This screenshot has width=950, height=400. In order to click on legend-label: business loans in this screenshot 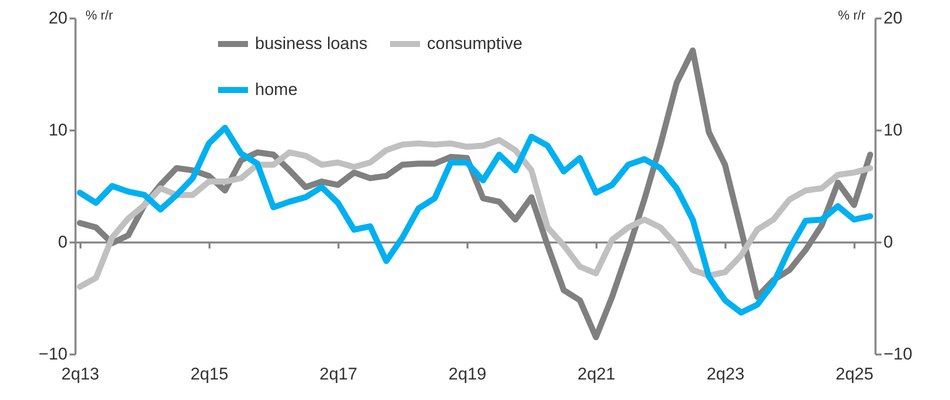, I will do `click(311, 43)`.